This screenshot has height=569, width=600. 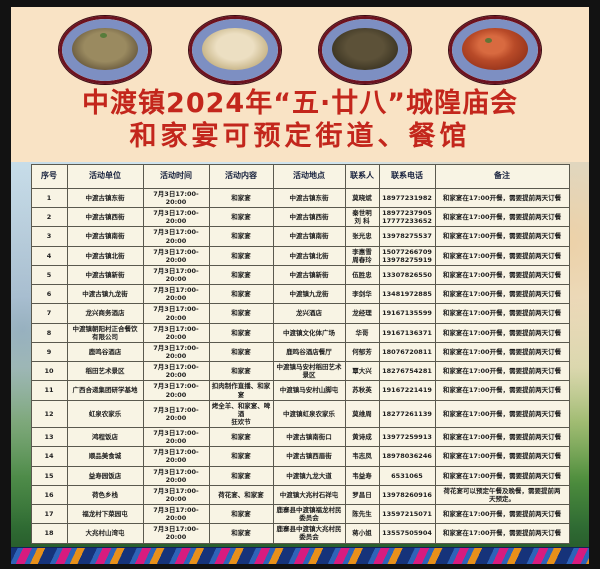 I want to click on table-cell: 鹿寨县中渡镇福龙村民 委员会, so click(x=309, y=514).